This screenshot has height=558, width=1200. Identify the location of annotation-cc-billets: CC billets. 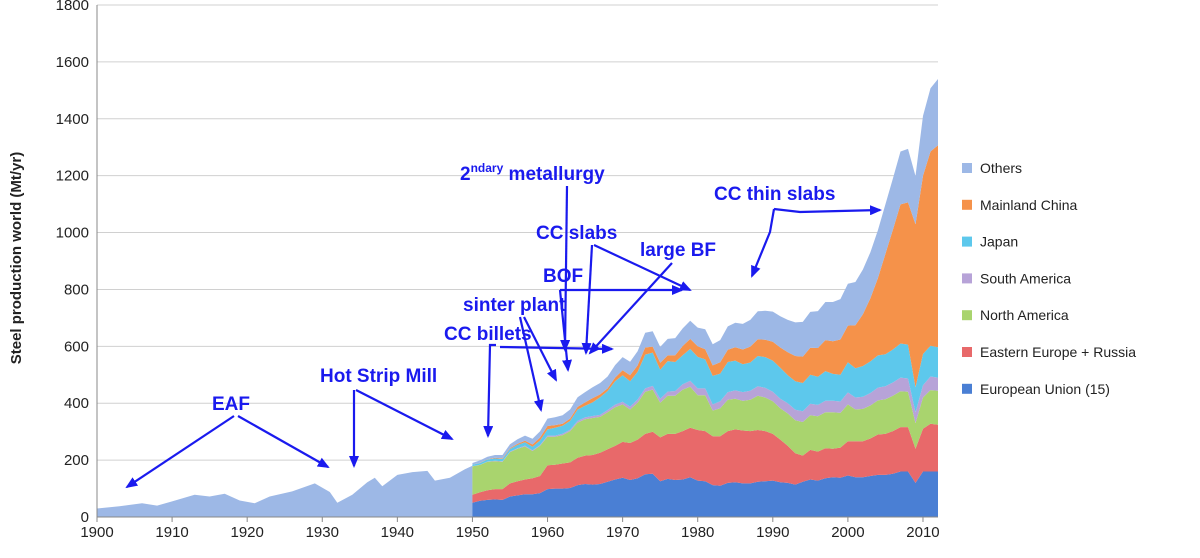
(488, 334).